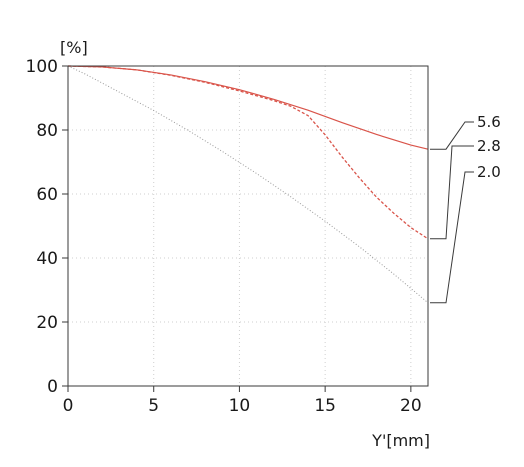 This screenshot has width=524, height=467. I want to click on y-tick-label: 20, so click(47, 323).